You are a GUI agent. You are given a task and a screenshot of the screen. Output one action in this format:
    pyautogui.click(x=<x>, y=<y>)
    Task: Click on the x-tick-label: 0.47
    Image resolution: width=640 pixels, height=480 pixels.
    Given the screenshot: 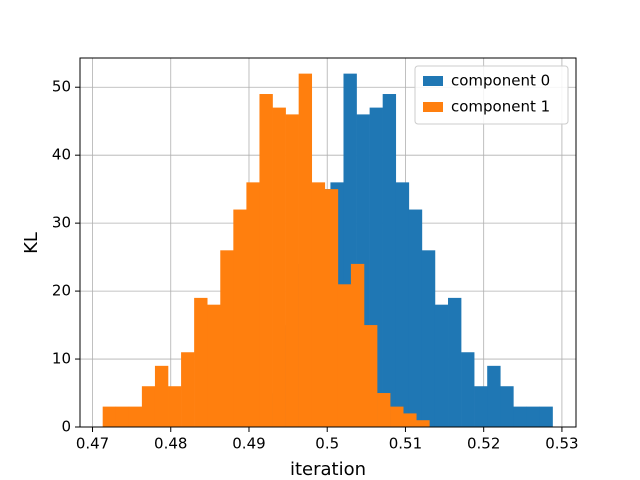 What is the action you would take?
    pyautogui.click(x=92, y=444)
    